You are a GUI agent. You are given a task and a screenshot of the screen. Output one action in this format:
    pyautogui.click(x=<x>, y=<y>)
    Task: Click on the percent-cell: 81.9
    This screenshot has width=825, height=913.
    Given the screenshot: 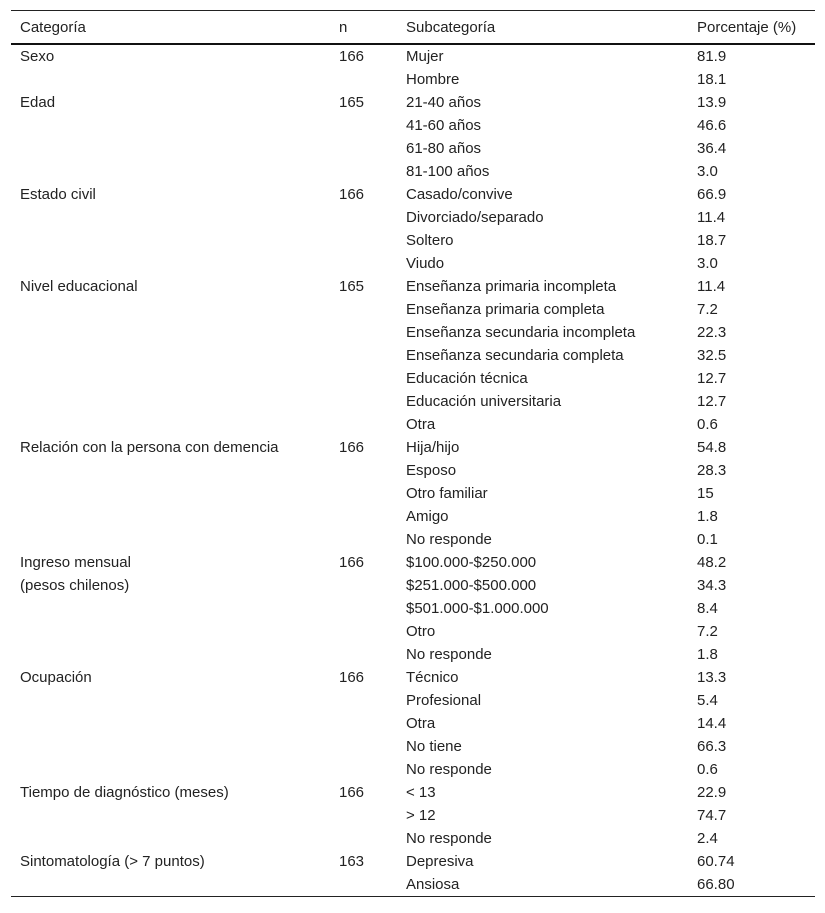 What is the action you would take?
    pyautogui.click(x=712, y=56)
    